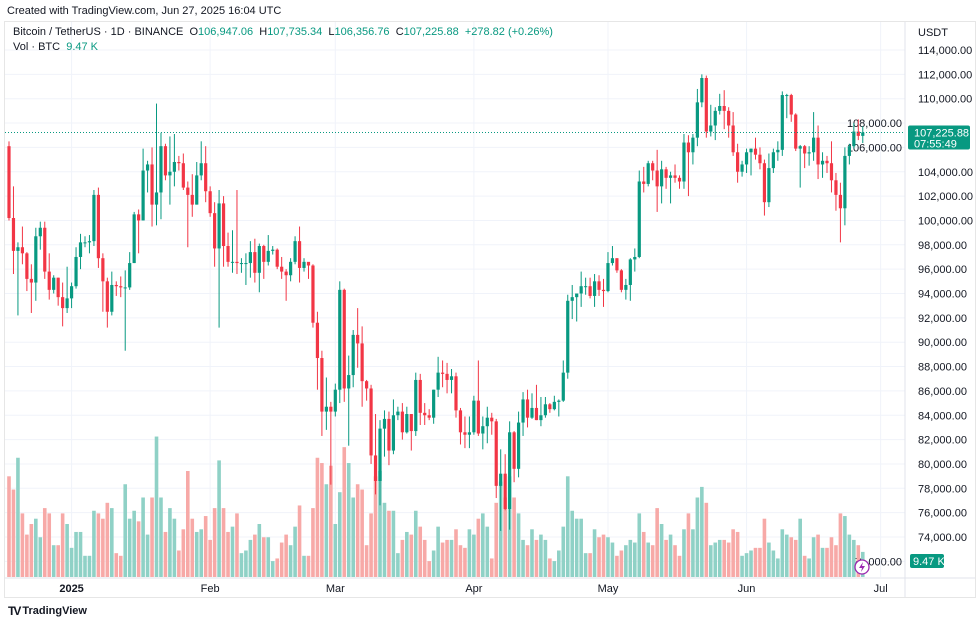 The image size is (980, 623). I want to click on volume-legend-value: 9.47 K, so click(82, 47).